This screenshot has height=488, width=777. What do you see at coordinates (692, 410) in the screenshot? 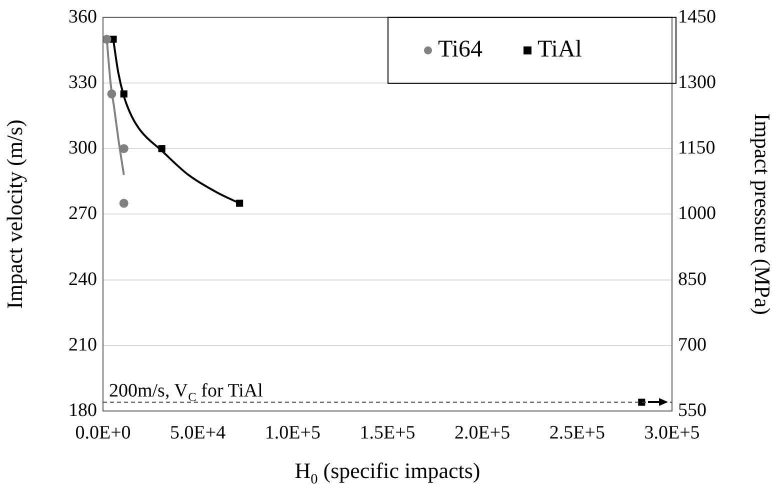
I see `y2-tick-label: 550` at bounding box center [692, 410].